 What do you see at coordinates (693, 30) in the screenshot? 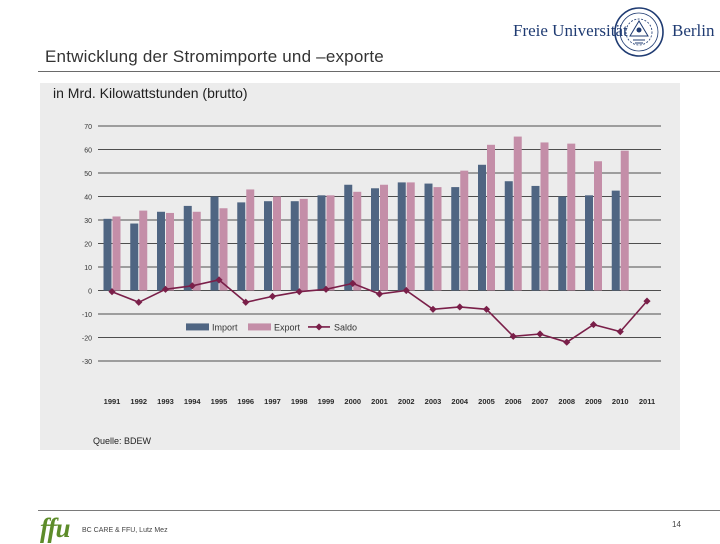
I see `university-name-right: Berlin` at bounding box center [693, 30].